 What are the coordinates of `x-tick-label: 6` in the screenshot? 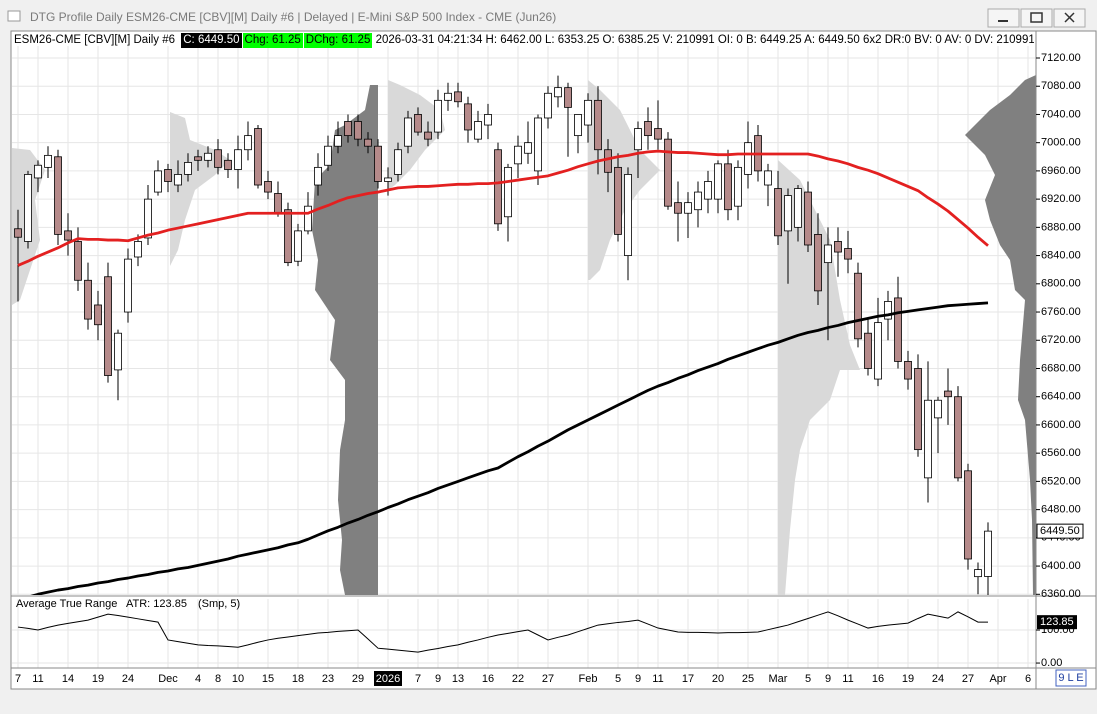 It's located at (1028, 679).